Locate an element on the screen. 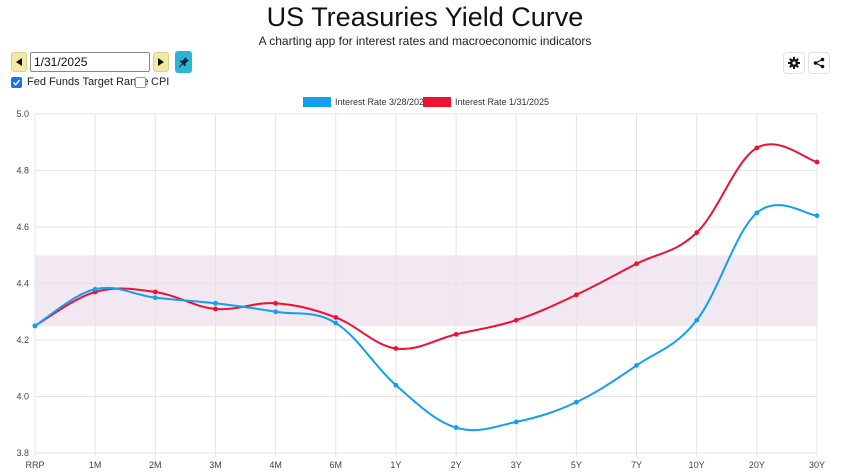  prev-date-button is located at coordinates (19, 62).